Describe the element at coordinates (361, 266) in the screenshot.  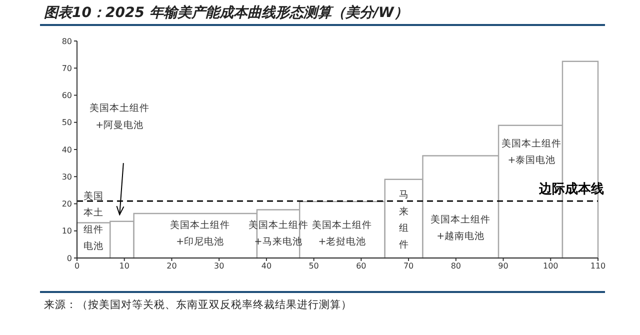
I see `x-tick-label: 60` at that location.